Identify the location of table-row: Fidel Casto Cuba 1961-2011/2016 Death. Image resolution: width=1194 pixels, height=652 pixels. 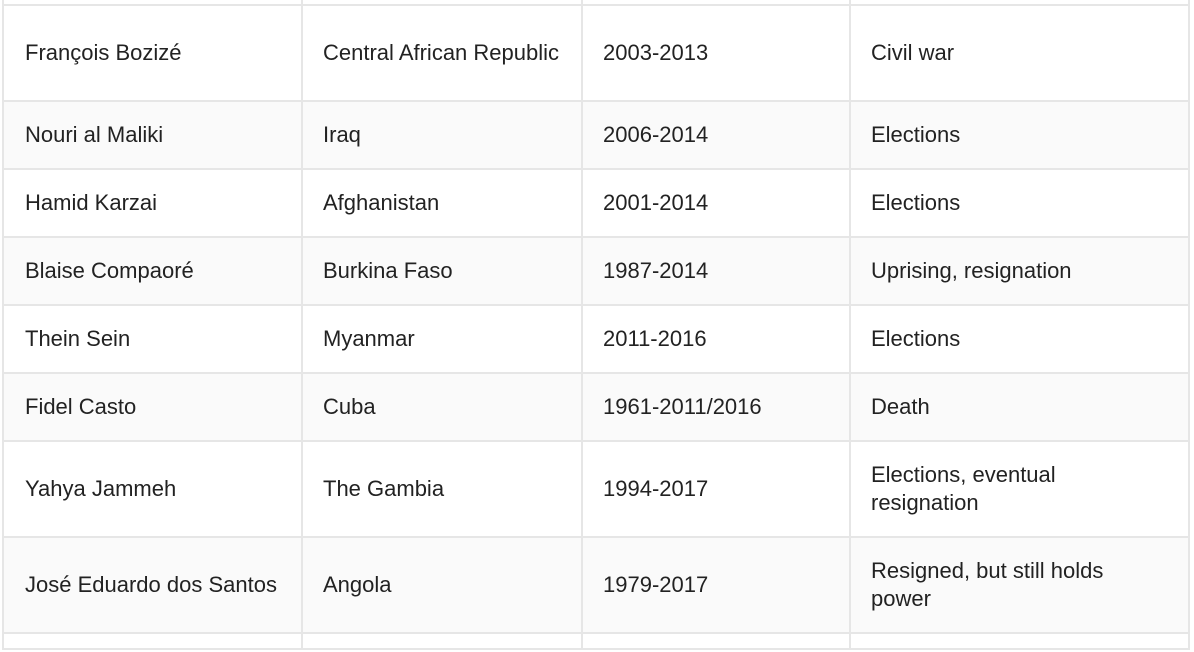
(596, 407).